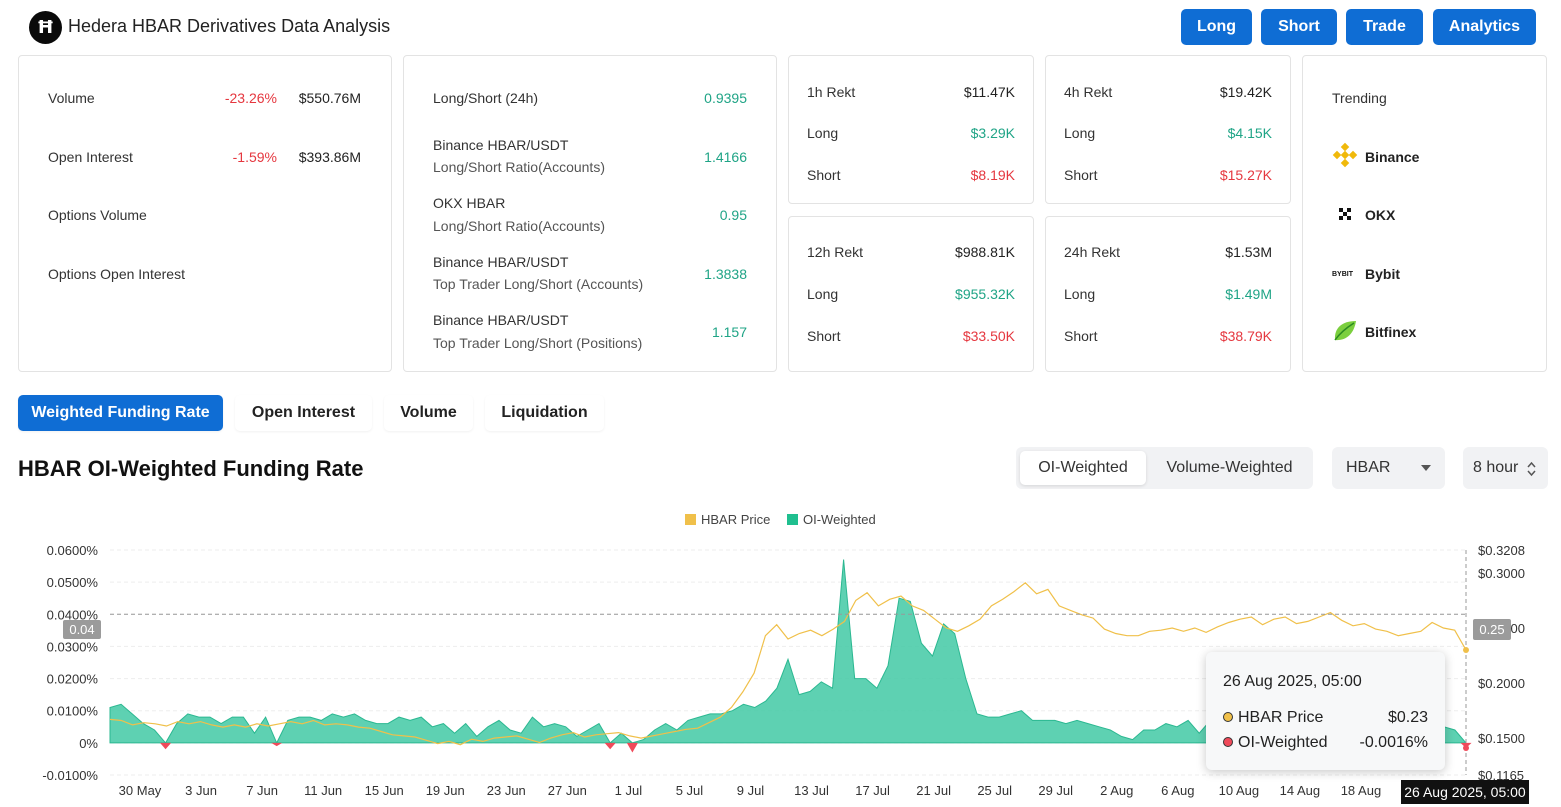 The height and width of the screenshot is (807, 1561). What do you see at coordinates (1248, 252) in the screenshot?
I see `rekt-total: $1.53M` at bounding box center [1248, 252].